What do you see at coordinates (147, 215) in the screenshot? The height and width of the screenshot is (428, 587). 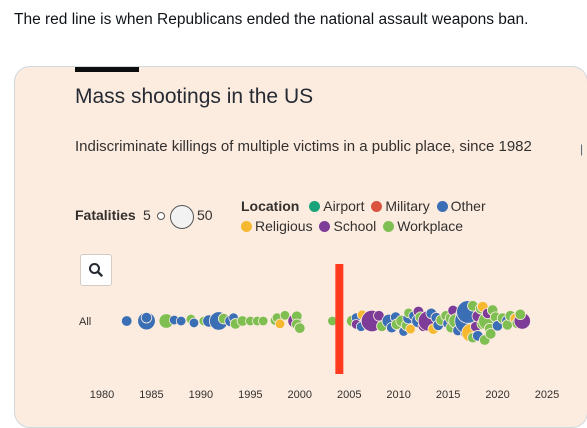 I see `fatalities-min-label: 5` at bounding box center [147, 215].